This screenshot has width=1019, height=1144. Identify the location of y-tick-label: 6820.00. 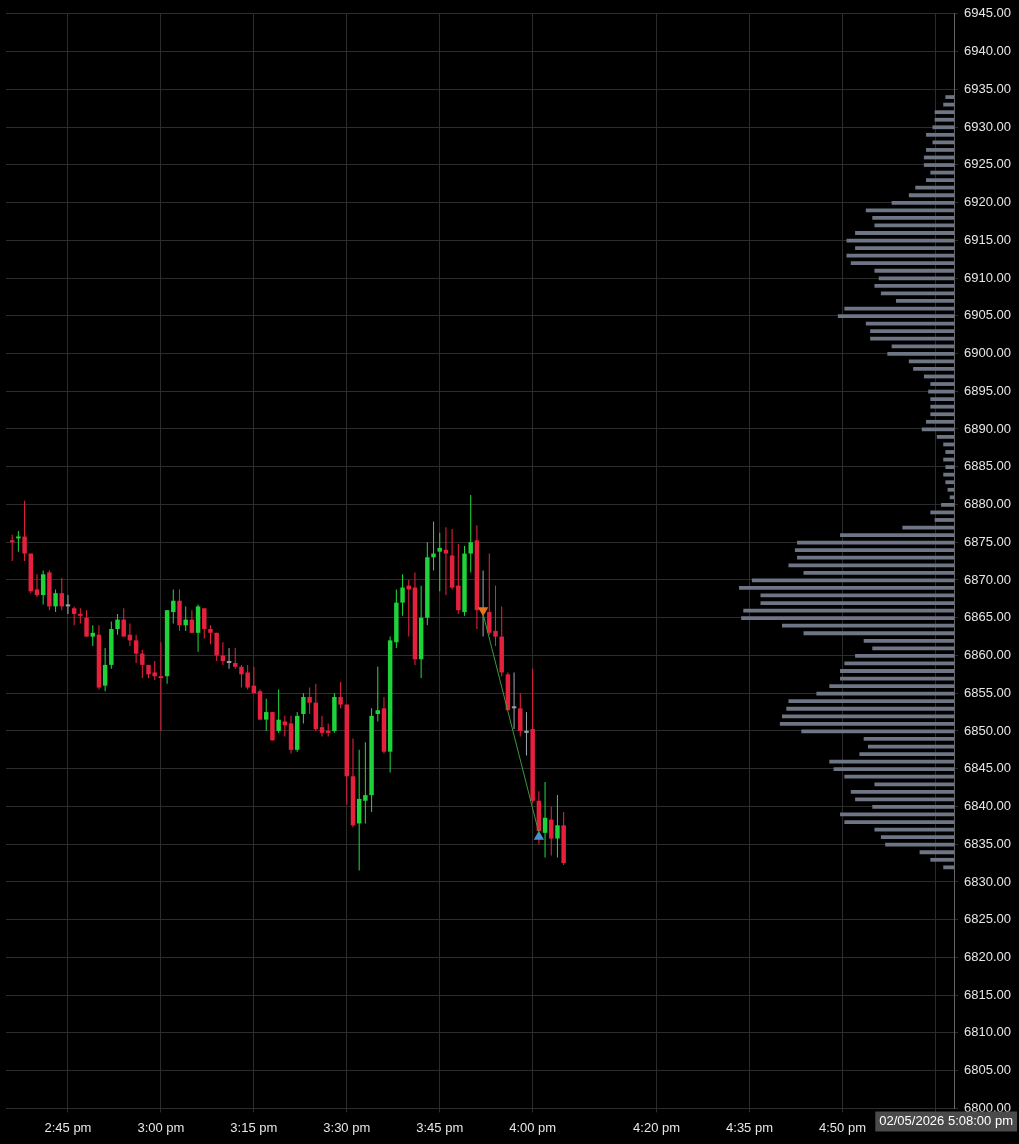
(988, 956).